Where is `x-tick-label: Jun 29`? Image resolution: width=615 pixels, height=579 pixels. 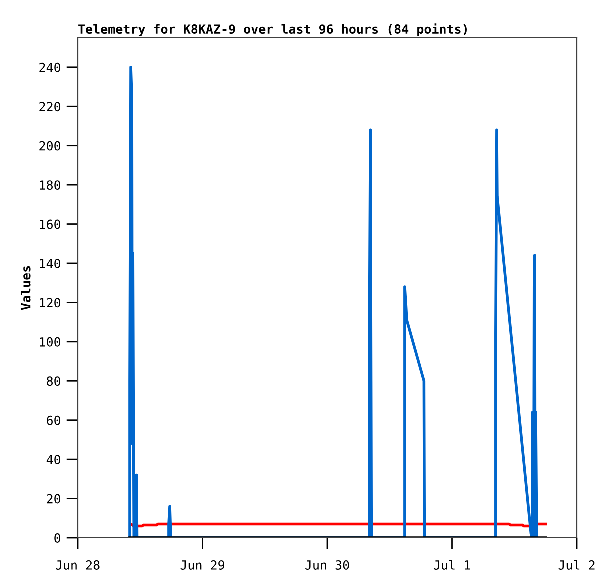
x-tick-label: Jun 29 is located at coordinates (202, 565).